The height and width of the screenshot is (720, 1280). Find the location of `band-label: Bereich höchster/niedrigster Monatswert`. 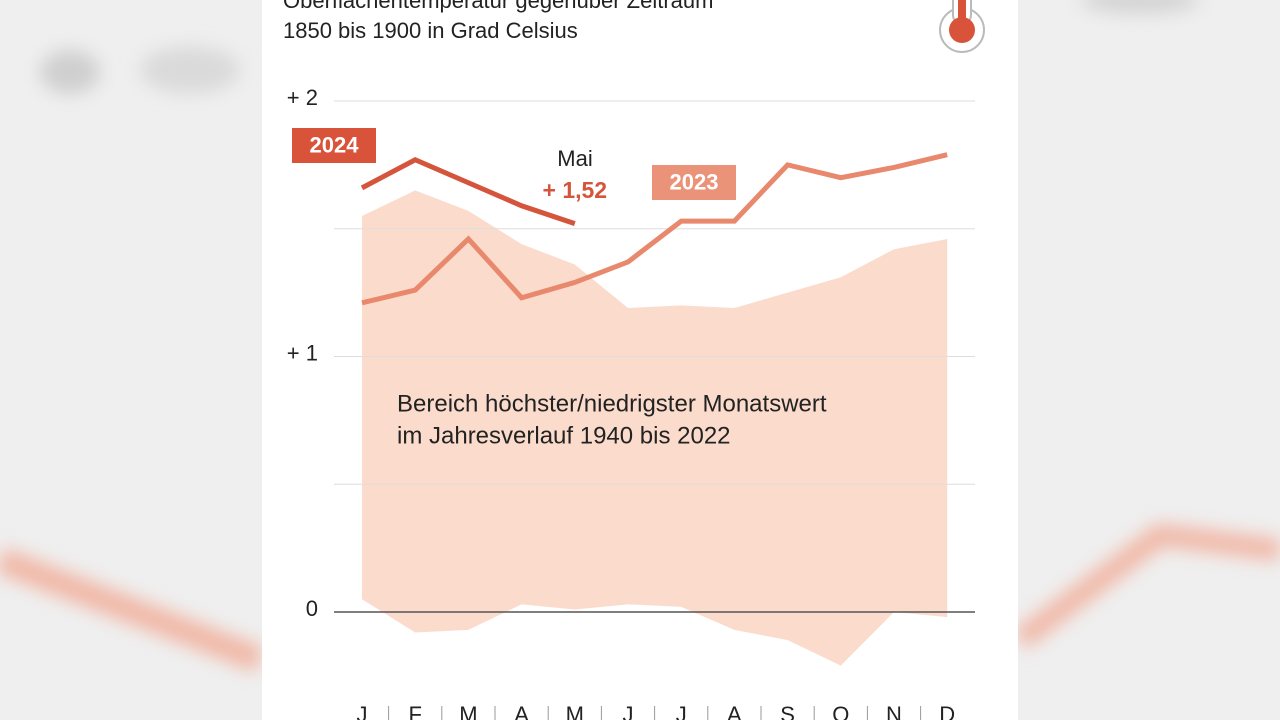

band-label: Bereich höchster/niedrigster Monatswert is located at coordinates (612, 403).